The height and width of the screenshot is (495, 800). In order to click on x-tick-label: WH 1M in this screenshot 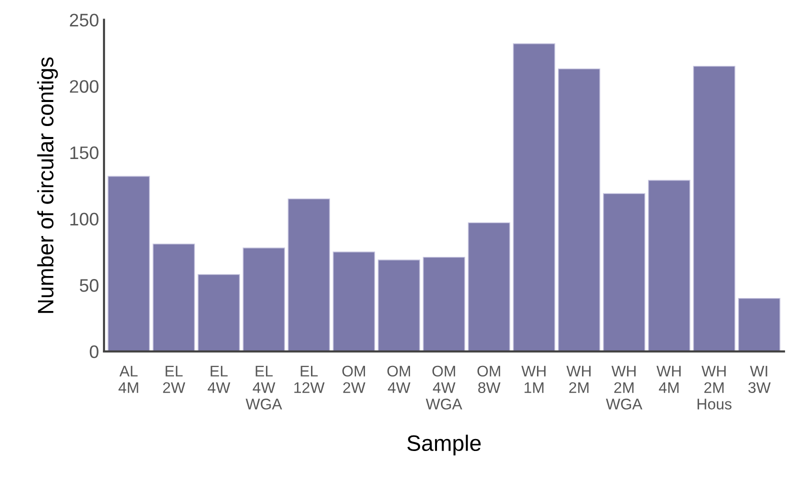, I will do `click(533, 379)`.